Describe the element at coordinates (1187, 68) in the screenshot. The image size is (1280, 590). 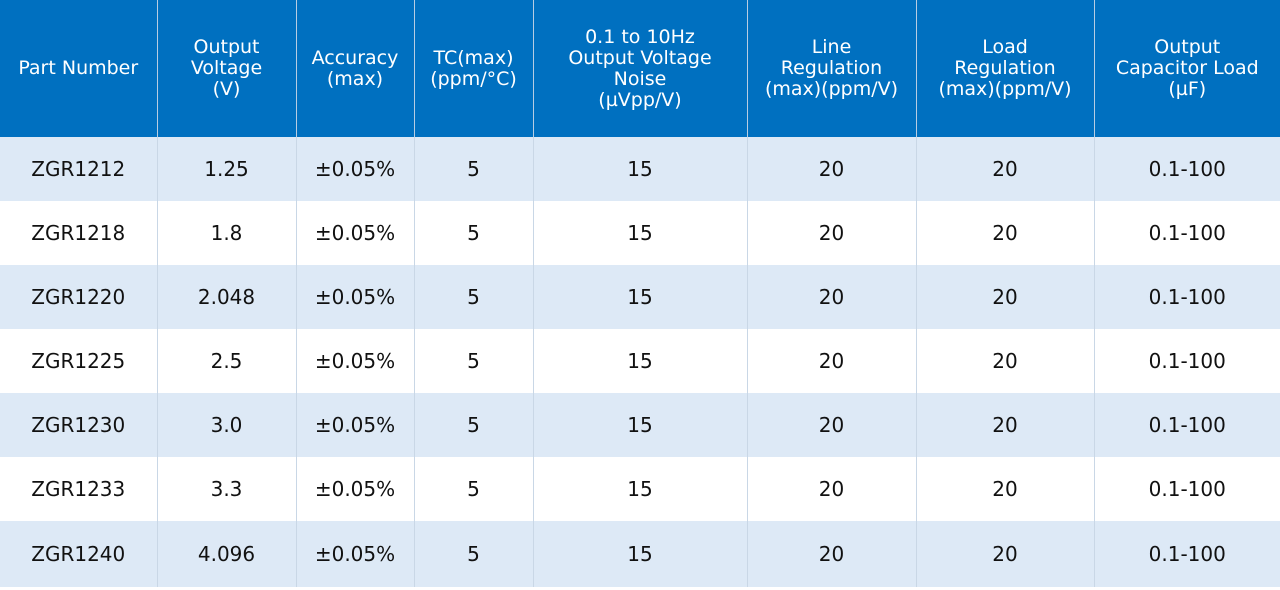
I see `header-output-capacitor-load: Output Capacitor Load (µF)` at that location.